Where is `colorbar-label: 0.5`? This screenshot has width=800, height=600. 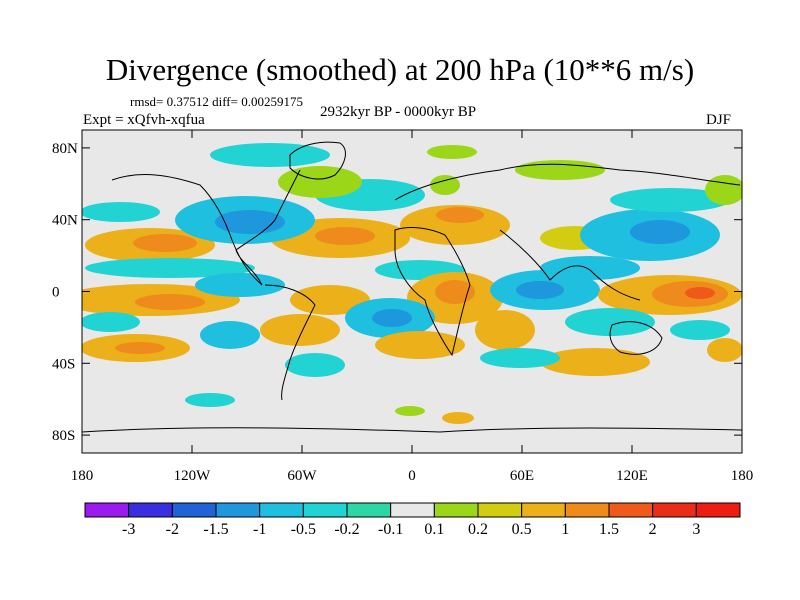
colorbar-label: 0.5 is located at coordinates (522, 529).